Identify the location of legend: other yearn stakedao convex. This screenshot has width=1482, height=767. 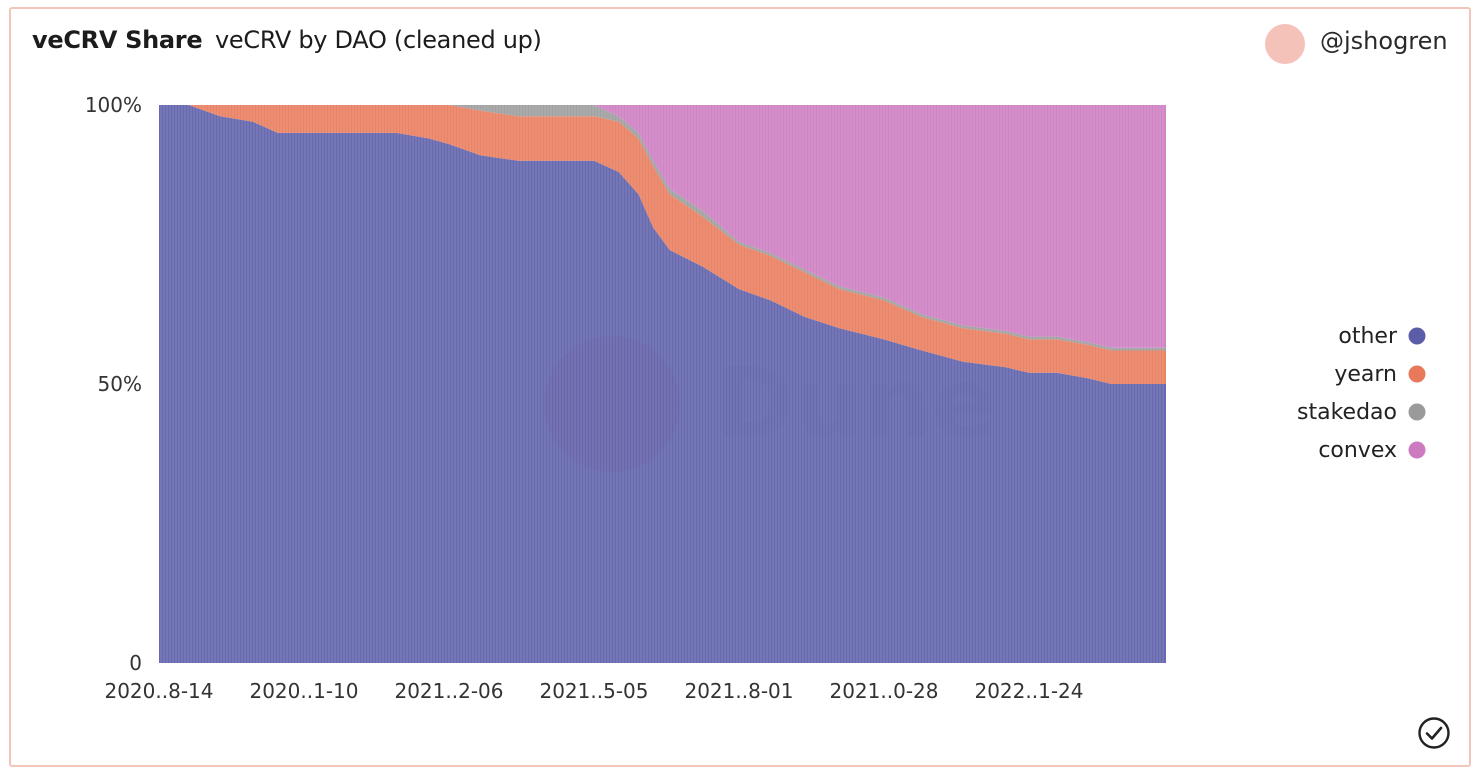
(1361, 393).